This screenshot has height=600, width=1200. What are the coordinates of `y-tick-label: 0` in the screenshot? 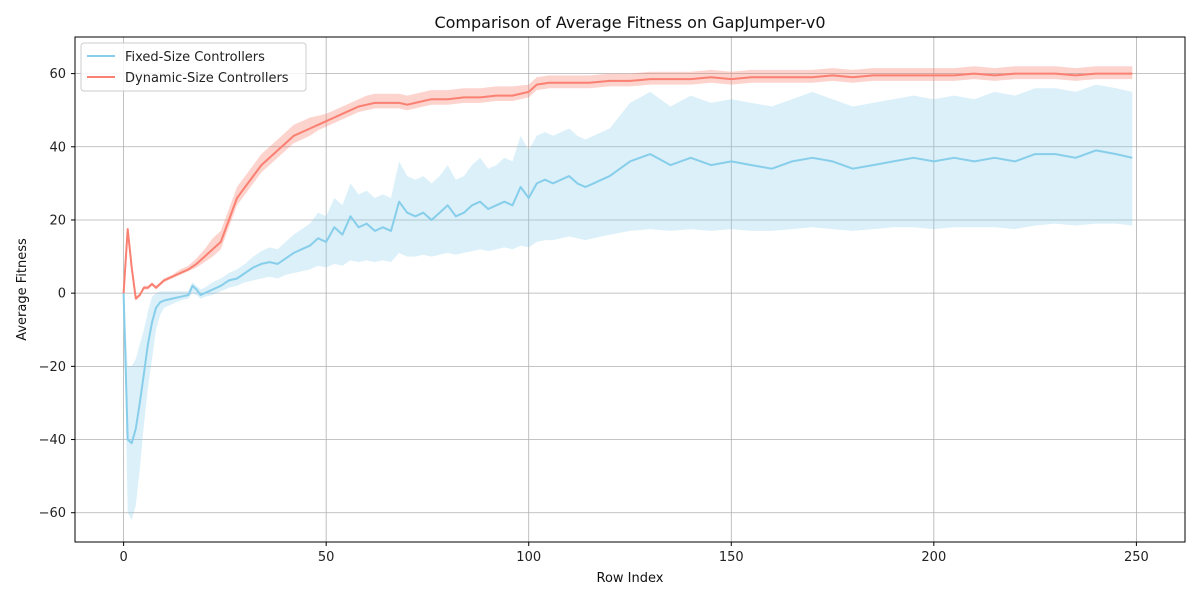 It's located at (62, 294).